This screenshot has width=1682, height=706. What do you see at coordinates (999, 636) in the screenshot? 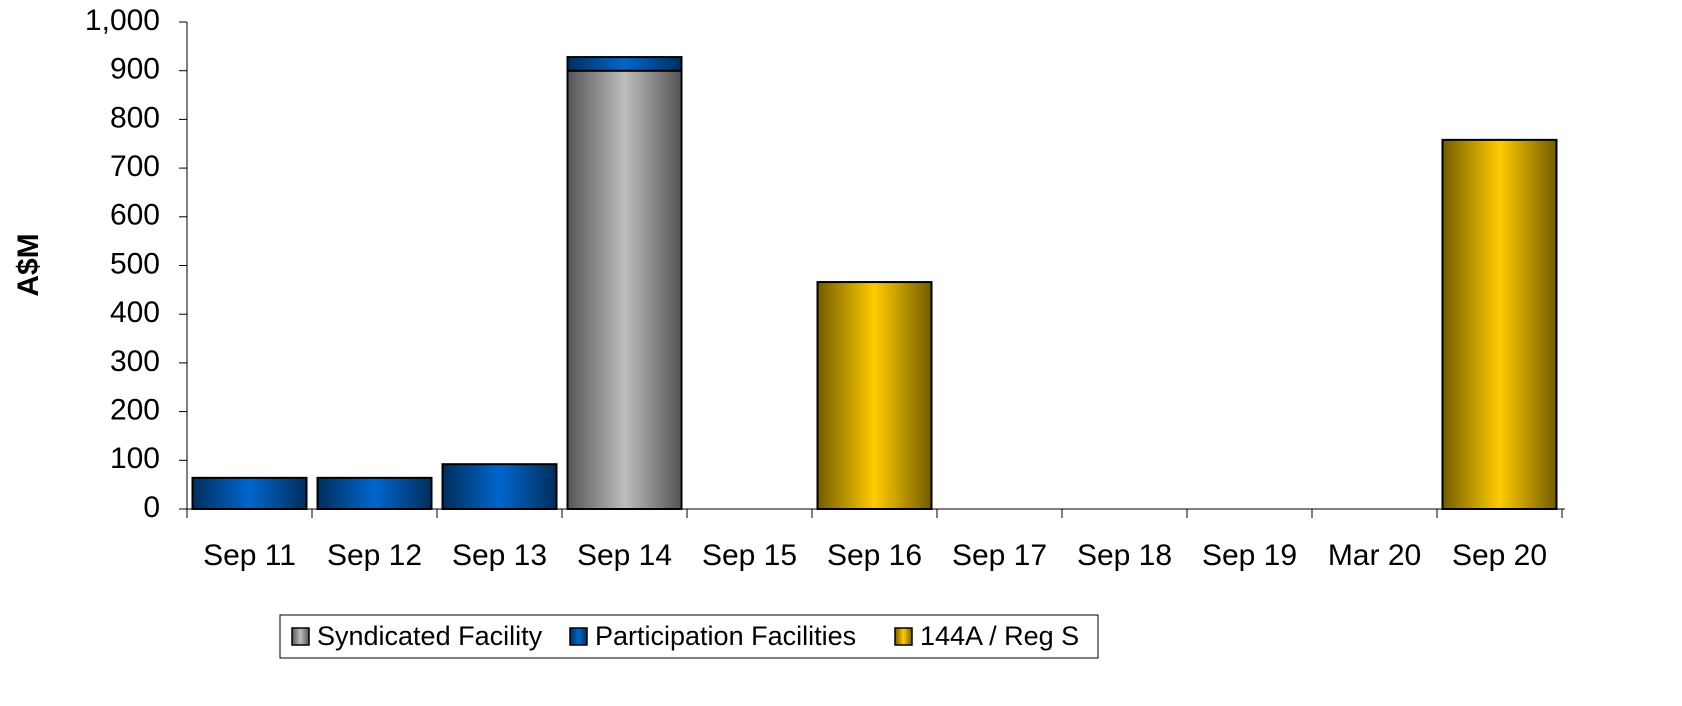
I see `legend-label: 144A / Reg S` at bounding box center [999, 636].